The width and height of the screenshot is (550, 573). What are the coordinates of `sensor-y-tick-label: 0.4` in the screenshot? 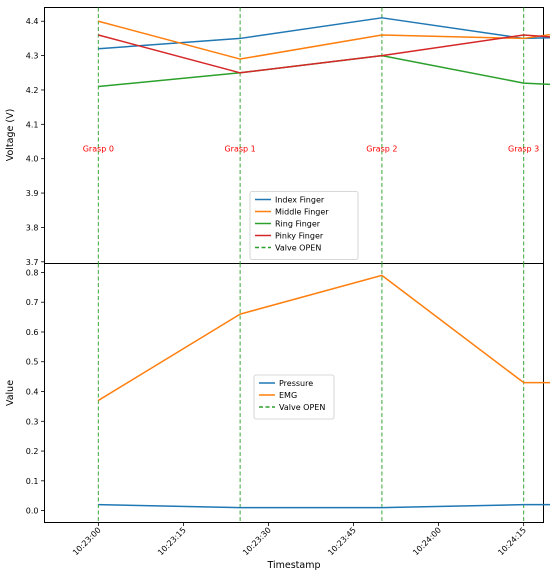 It's located at (32, 392).